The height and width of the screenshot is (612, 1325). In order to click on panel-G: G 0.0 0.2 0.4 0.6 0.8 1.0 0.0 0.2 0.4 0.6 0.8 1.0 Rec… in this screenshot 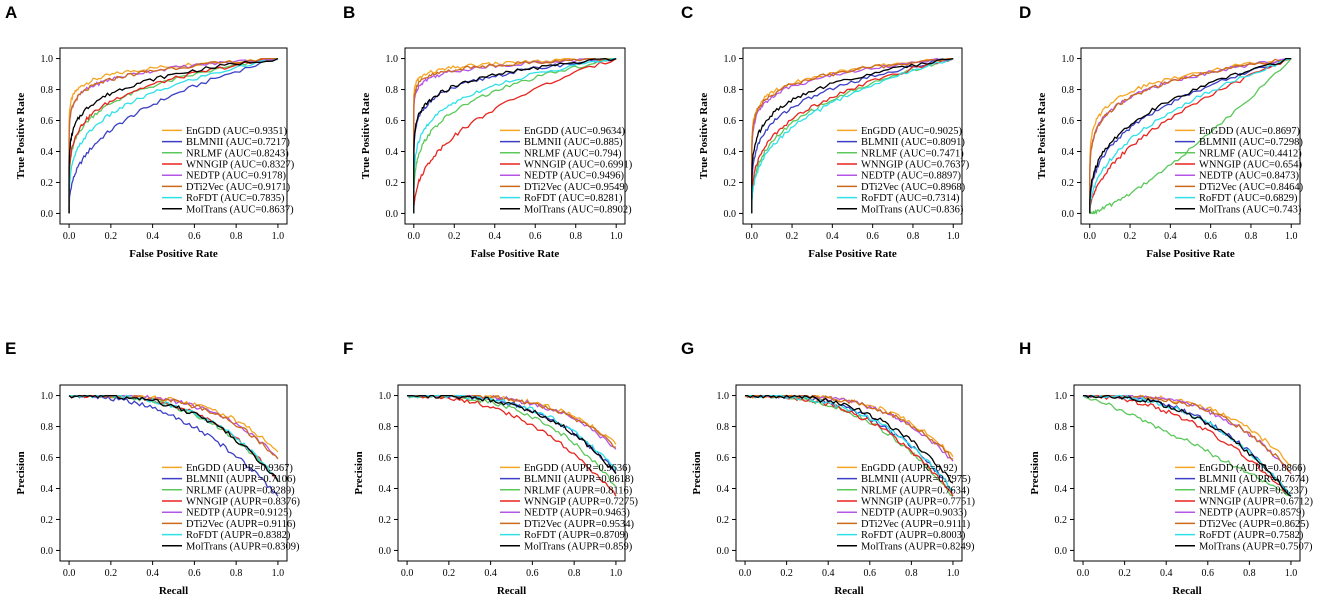, I will do `click(828, 468)`.